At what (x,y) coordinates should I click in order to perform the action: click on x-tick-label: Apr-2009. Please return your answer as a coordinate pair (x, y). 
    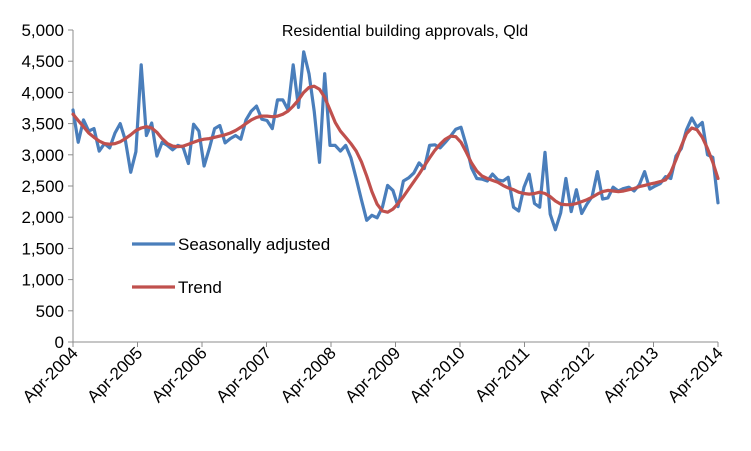
    Looking at the image, I should click on (372, 374).